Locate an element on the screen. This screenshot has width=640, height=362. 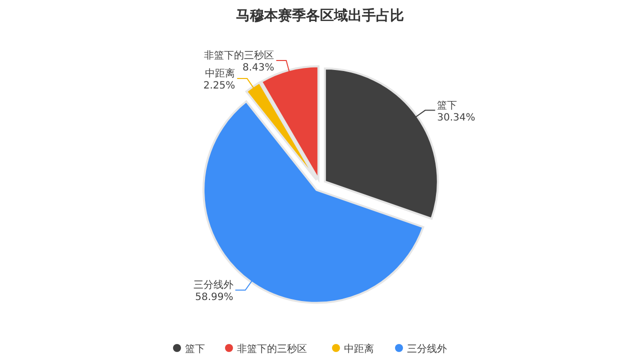
legend-label: 非篮下的三秒区 is located at coordinates (272, 349).